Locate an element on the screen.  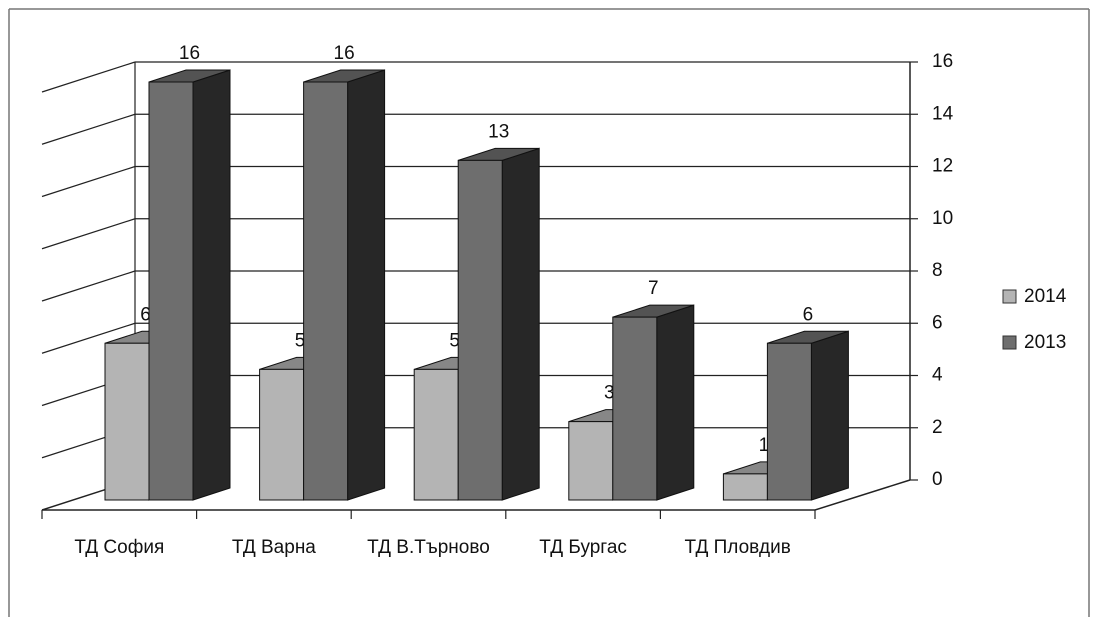
legend-label: 2013 is located at coordinates (1045, 342).